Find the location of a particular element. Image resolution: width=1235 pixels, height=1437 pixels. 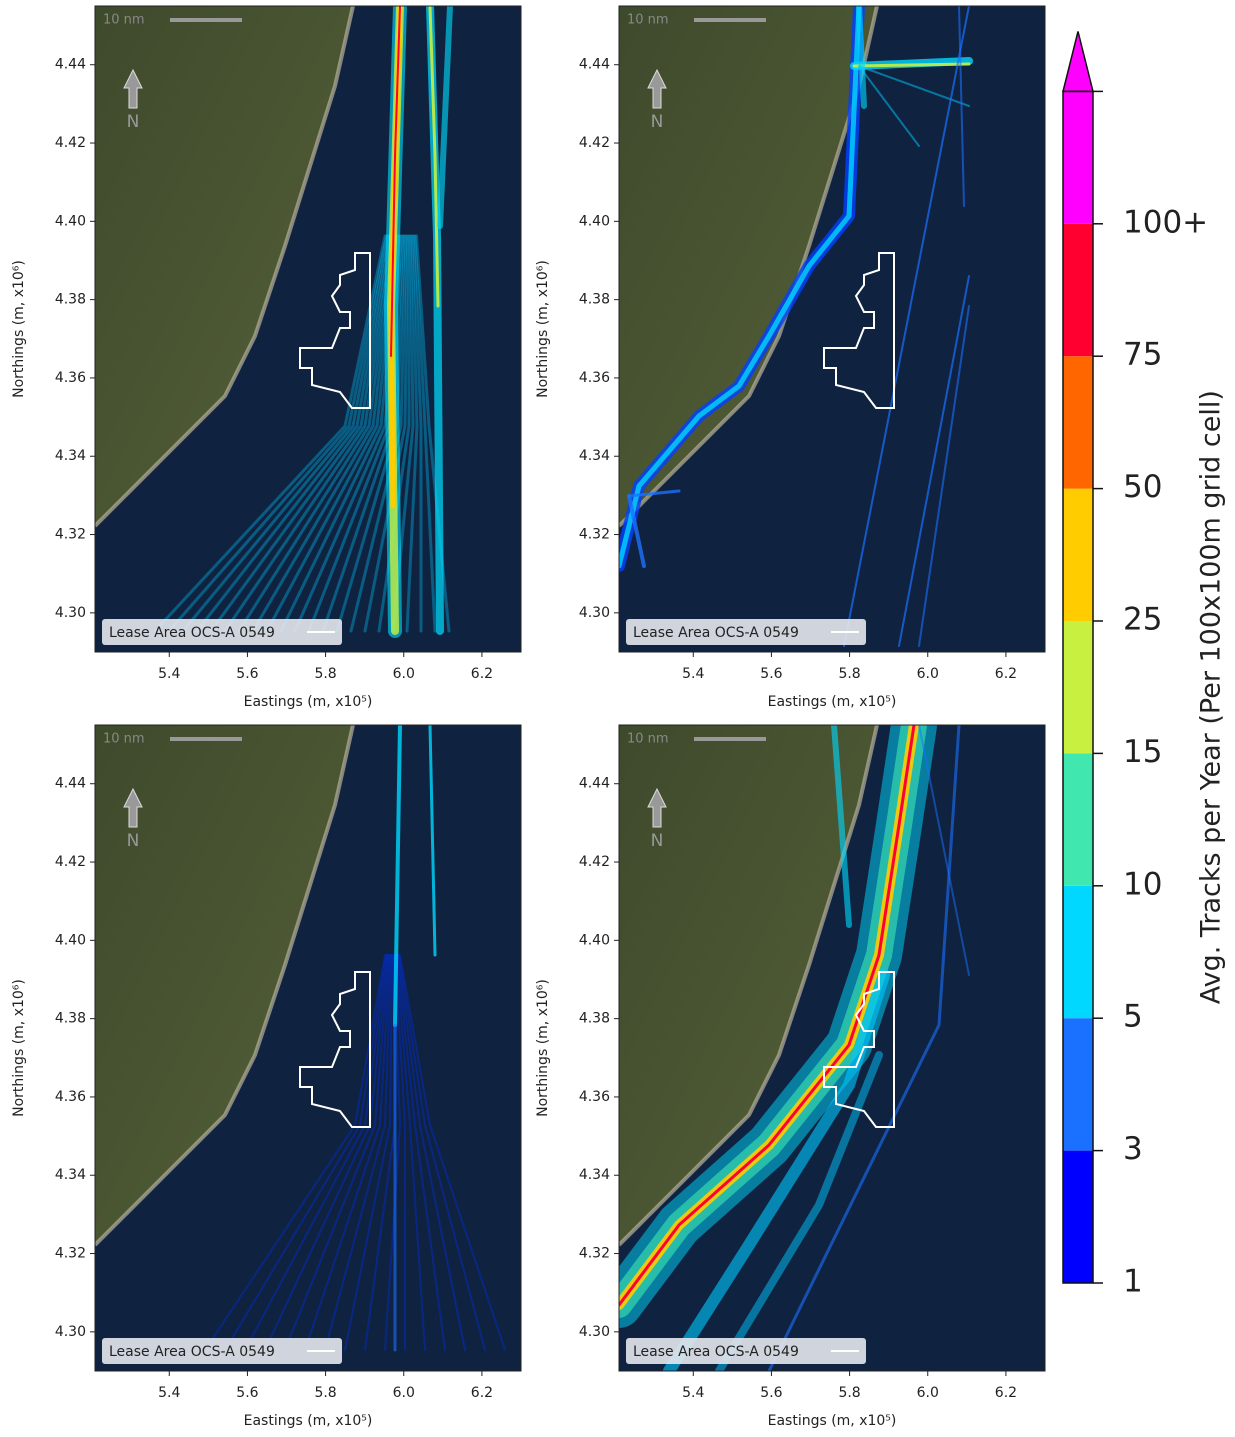

colorbar-tick-label: 5 is located at coordinates (1133, 1017).